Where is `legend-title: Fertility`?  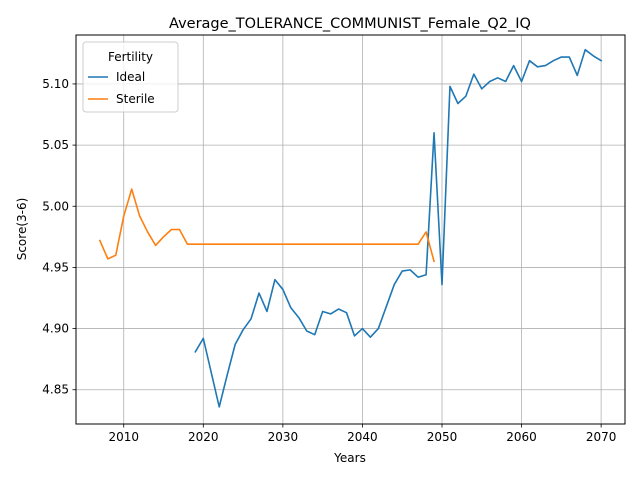 legend-title: Fertility is located at coordinates (130, 57).